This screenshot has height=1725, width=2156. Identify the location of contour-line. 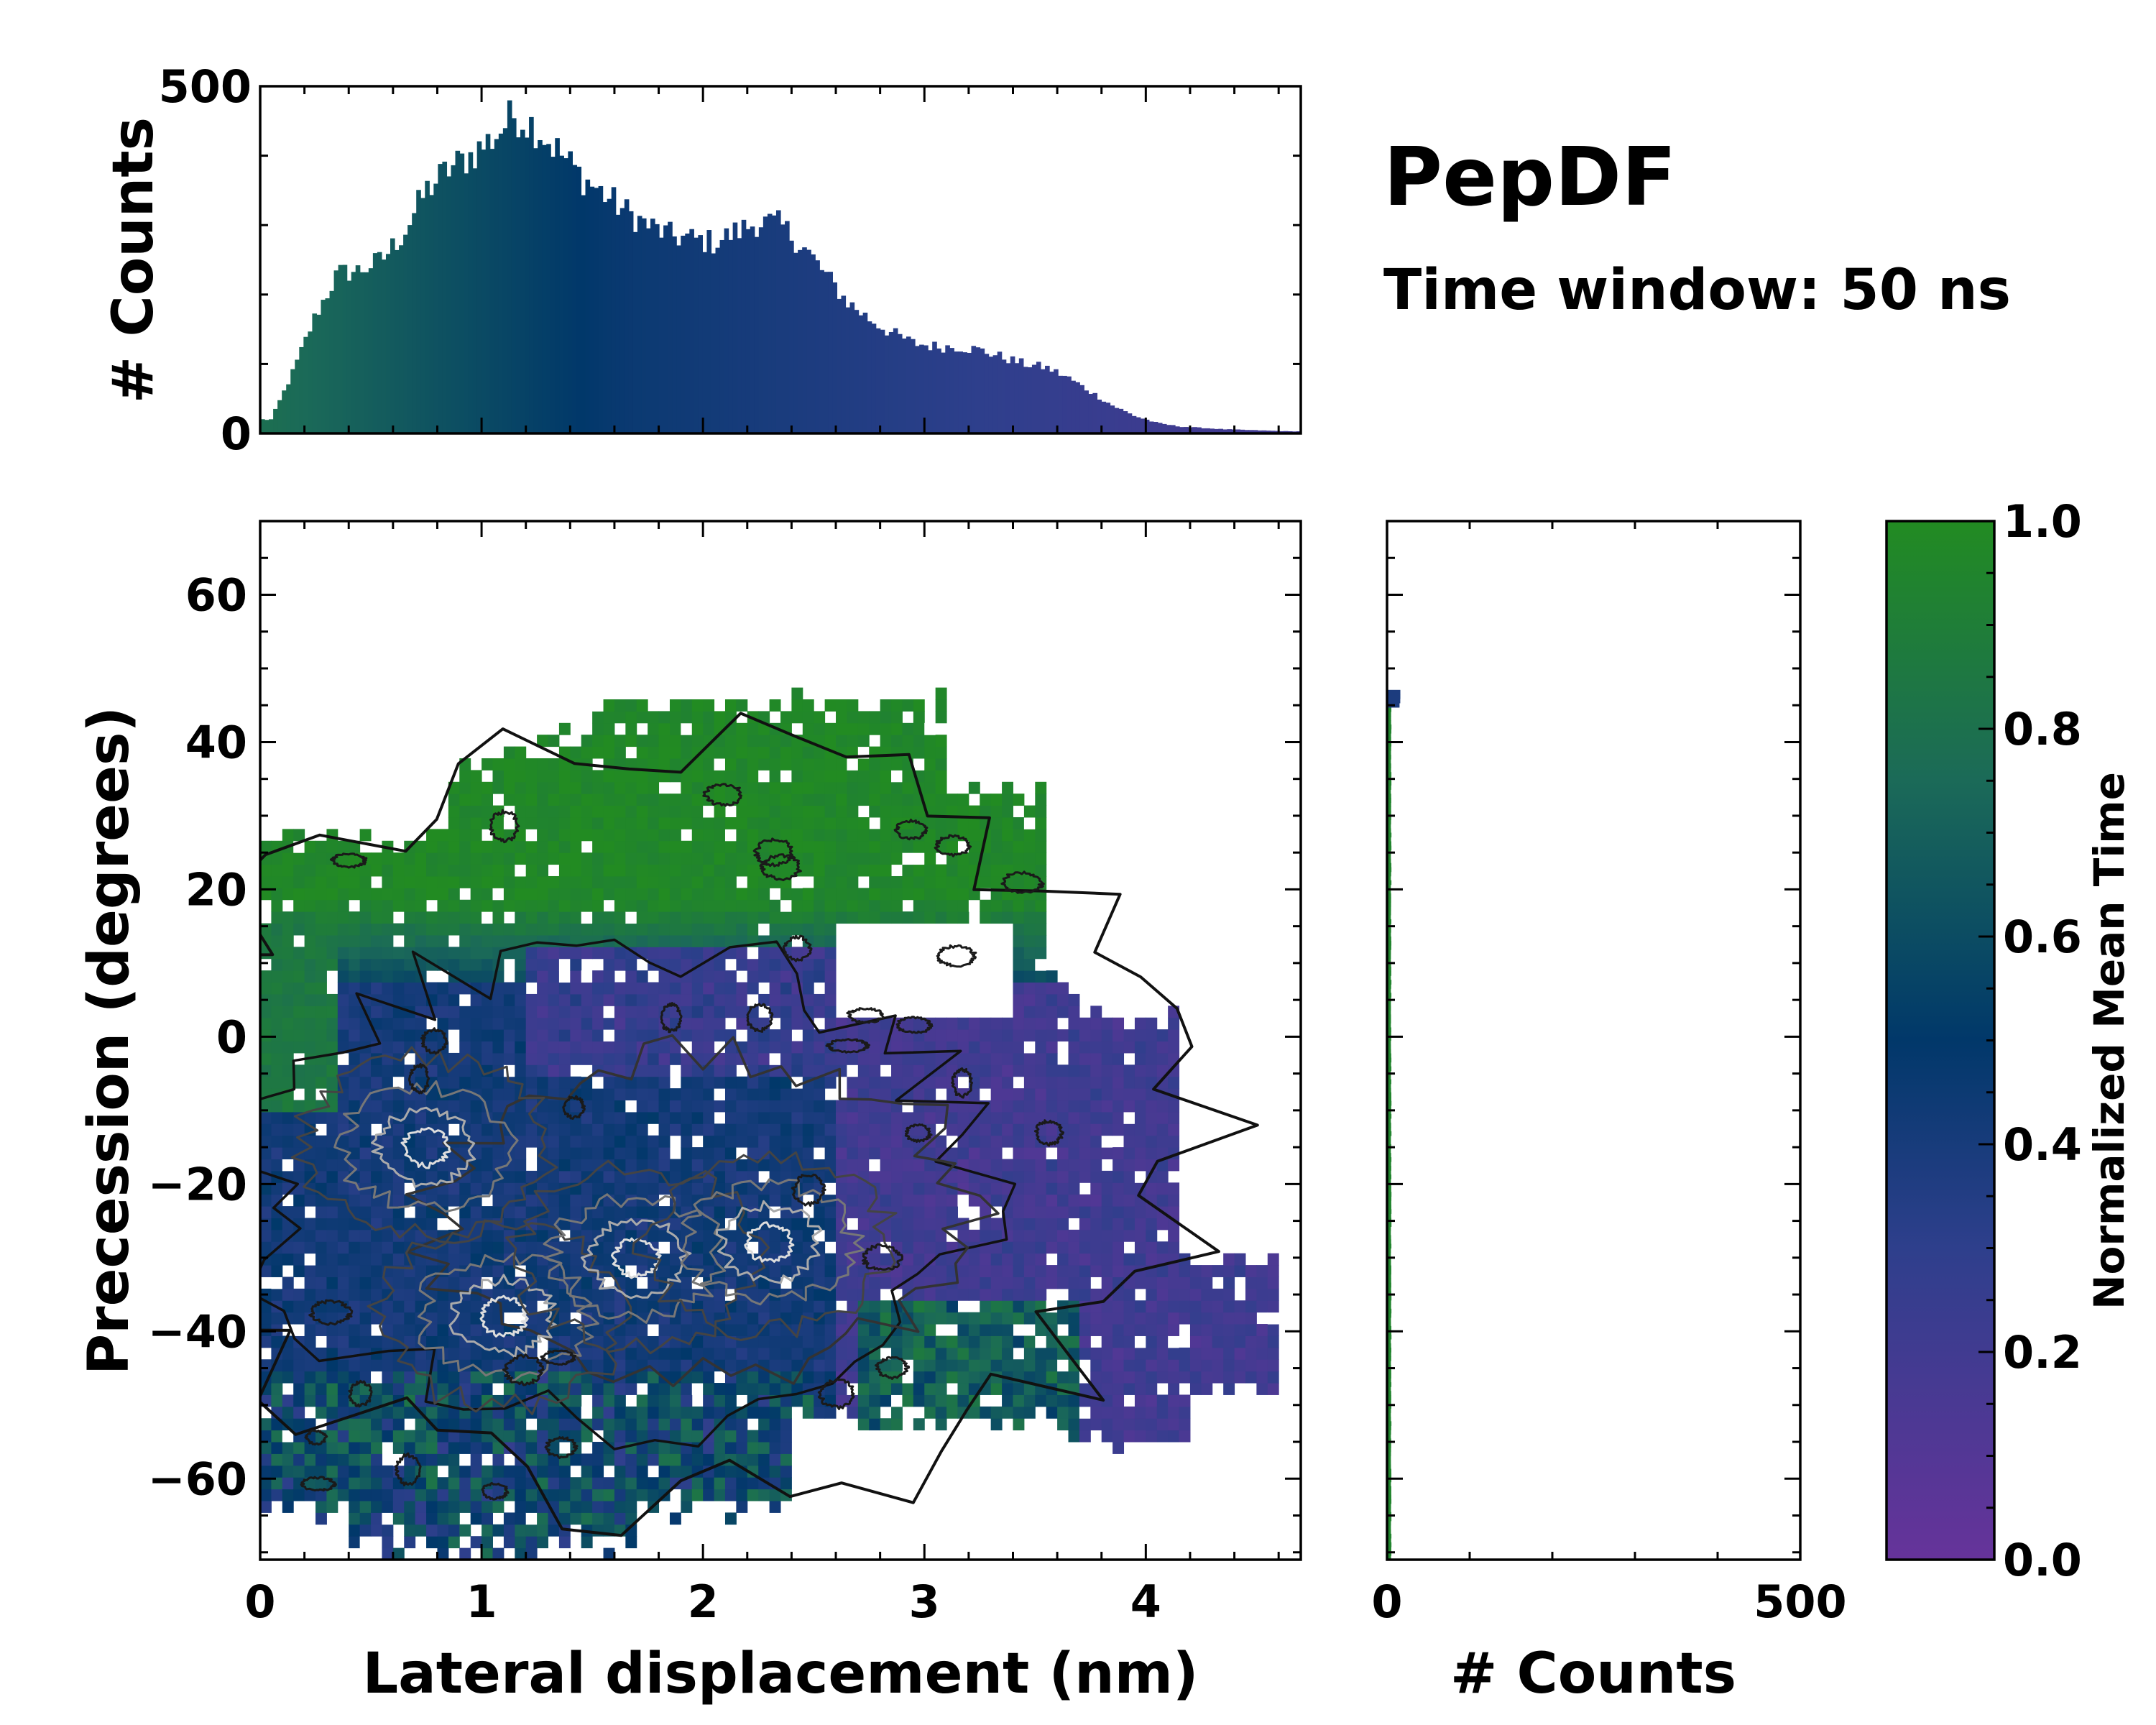
(636, 1258).